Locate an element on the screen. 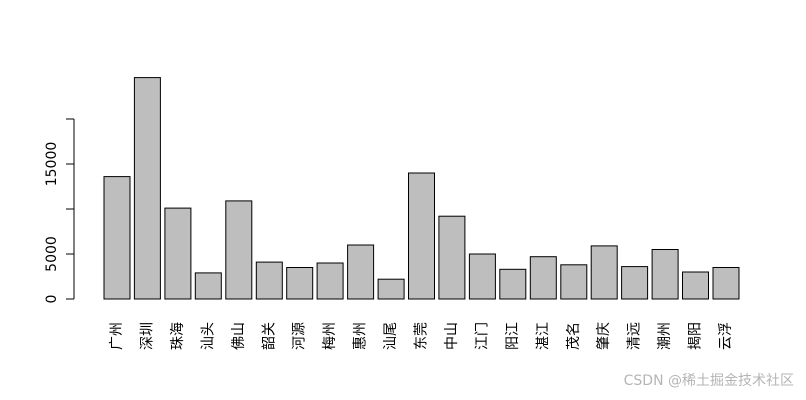  y-tick-label: 15000 is located at coordinates (52, 164).